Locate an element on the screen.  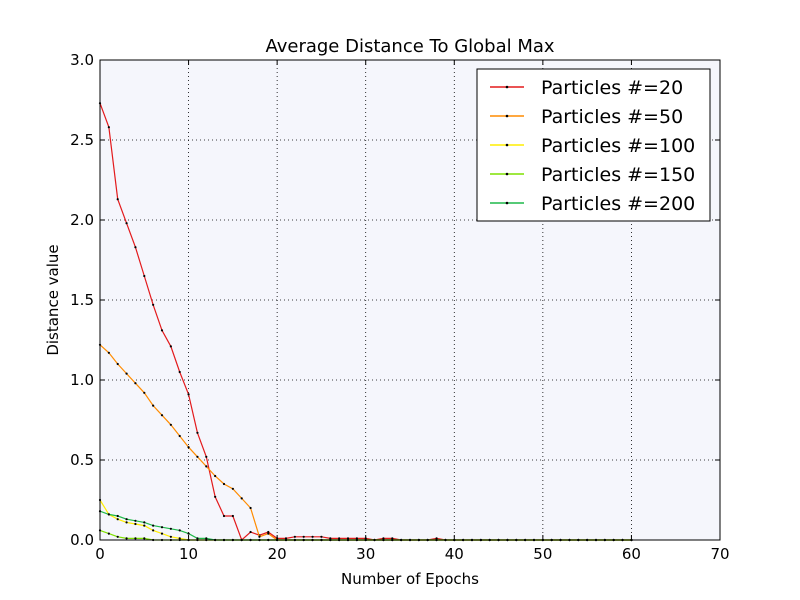
y-tick-label: 3.0 is located at coordinates (82, 60).